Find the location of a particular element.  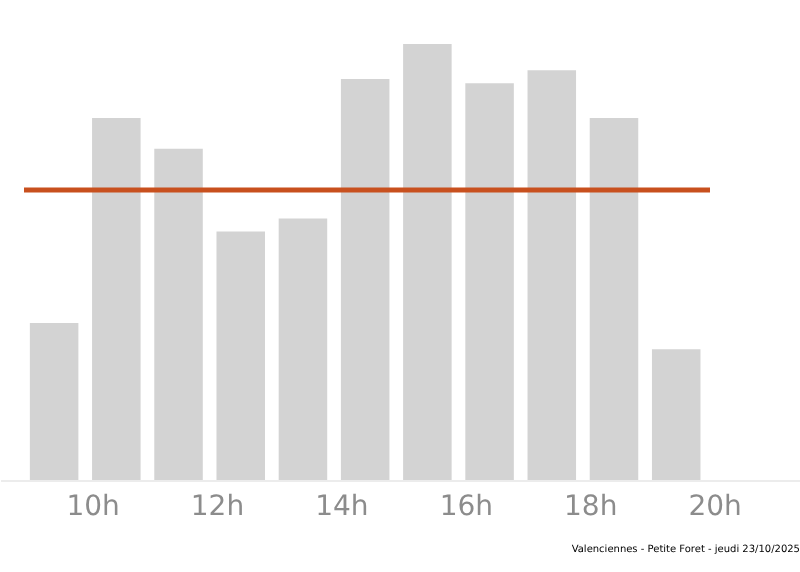

x-tick-label: 10h is located at coordinates (93, 507).